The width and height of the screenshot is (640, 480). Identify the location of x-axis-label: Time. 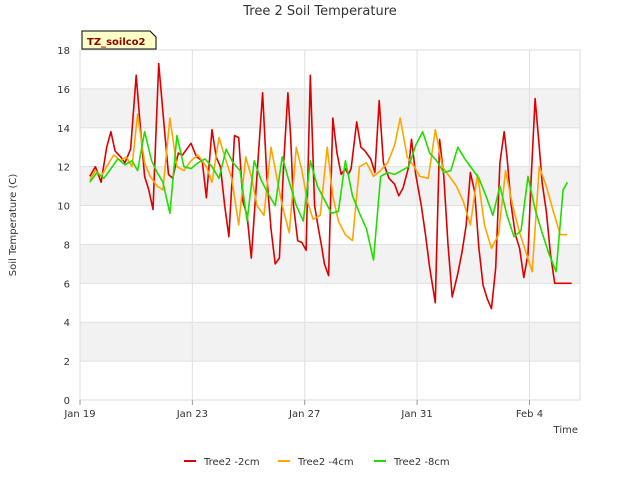
(565, 430).